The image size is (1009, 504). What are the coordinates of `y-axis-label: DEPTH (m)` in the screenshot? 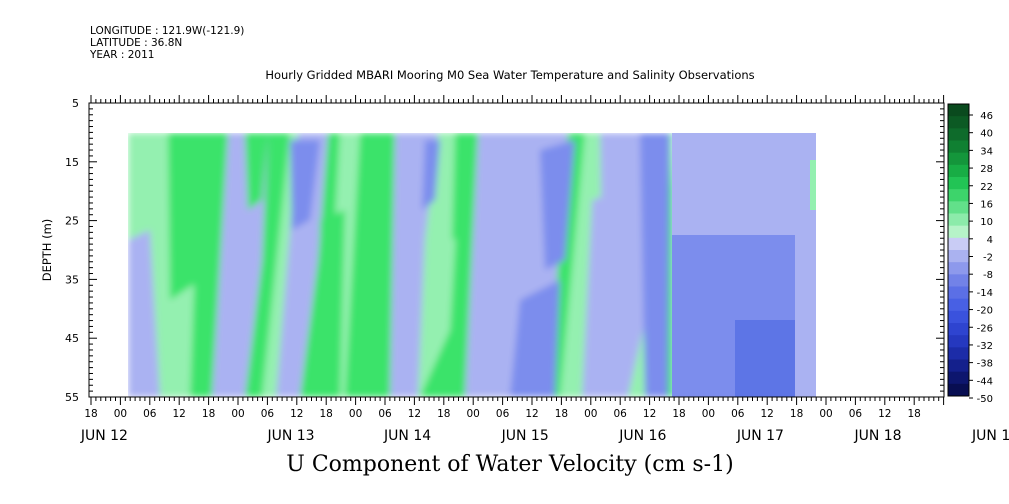 It's located at (47, 250).